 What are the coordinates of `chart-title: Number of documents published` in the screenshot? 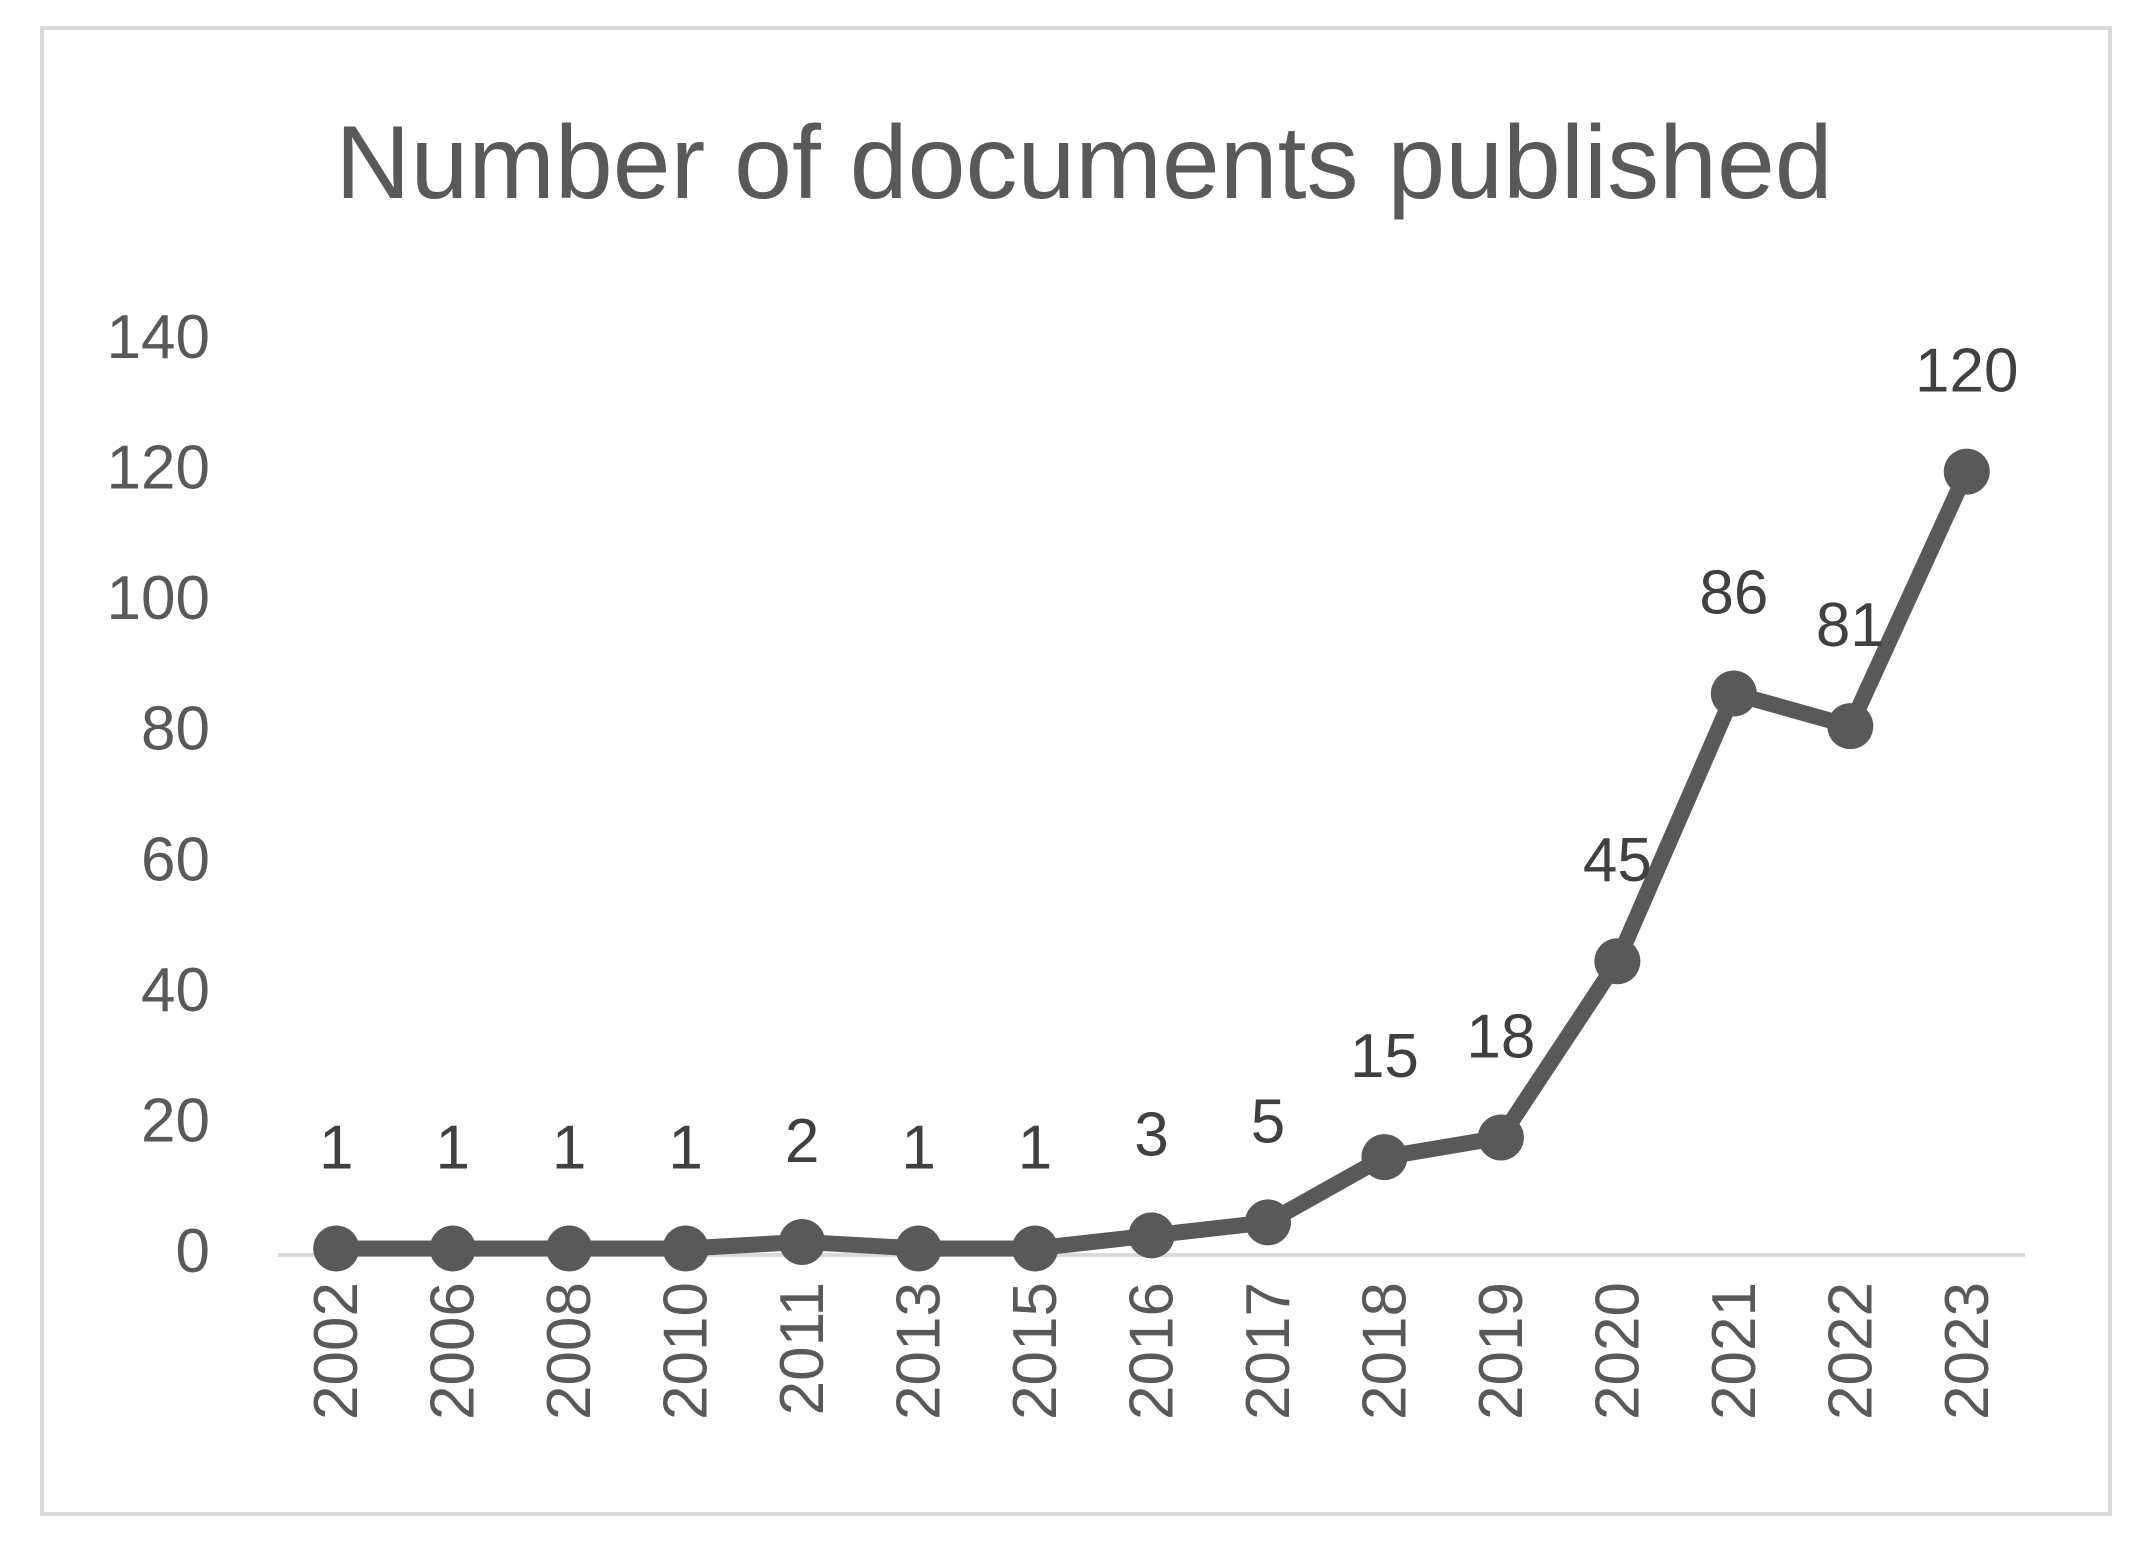 It's located at (1083, 163).